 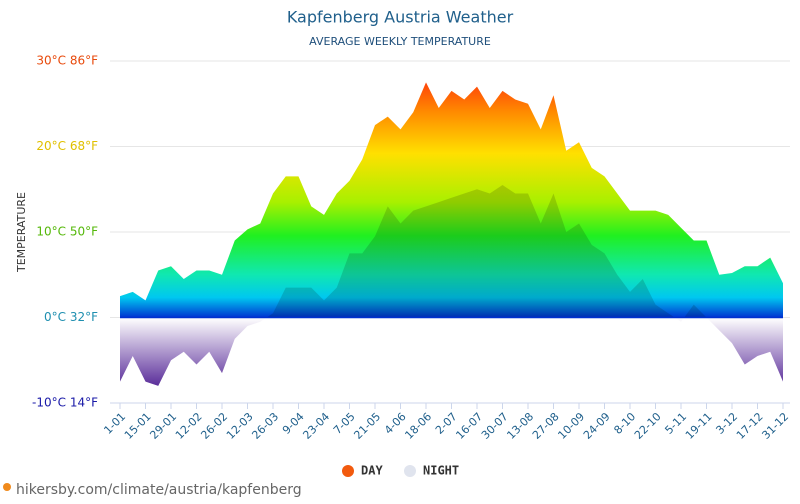 What do you see at coordinates (163, 426) in the screenshot?
I see `x-tick-label: 29-01` at bounding box center [163, 426].